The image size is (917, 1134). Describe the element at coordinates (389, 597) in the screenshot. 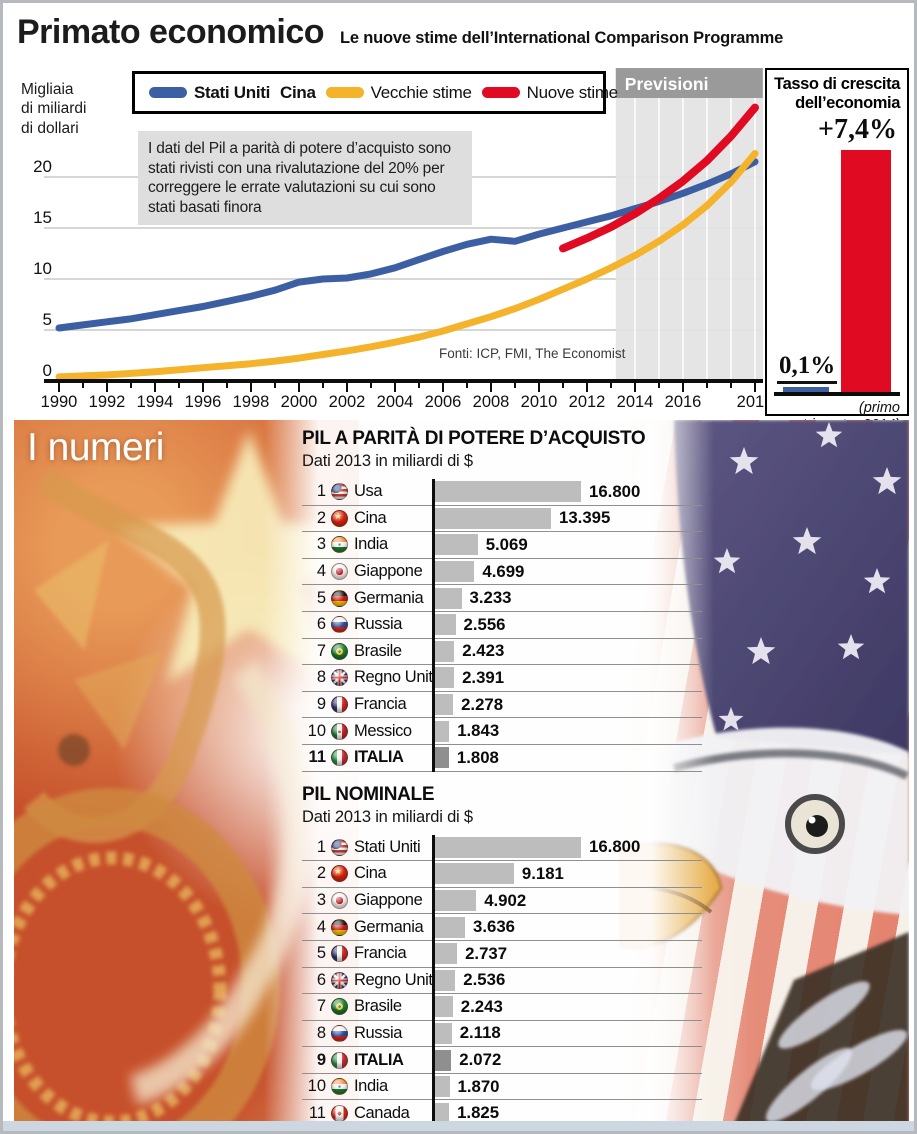

I see `country-name: Germania` at that location.